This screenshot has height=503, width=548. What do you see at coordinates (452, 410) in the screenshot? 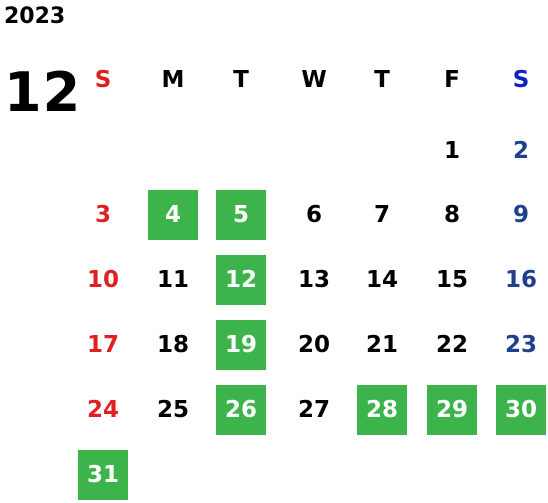
I see `day-cell-29: 29` at bounding box center [452, 410].